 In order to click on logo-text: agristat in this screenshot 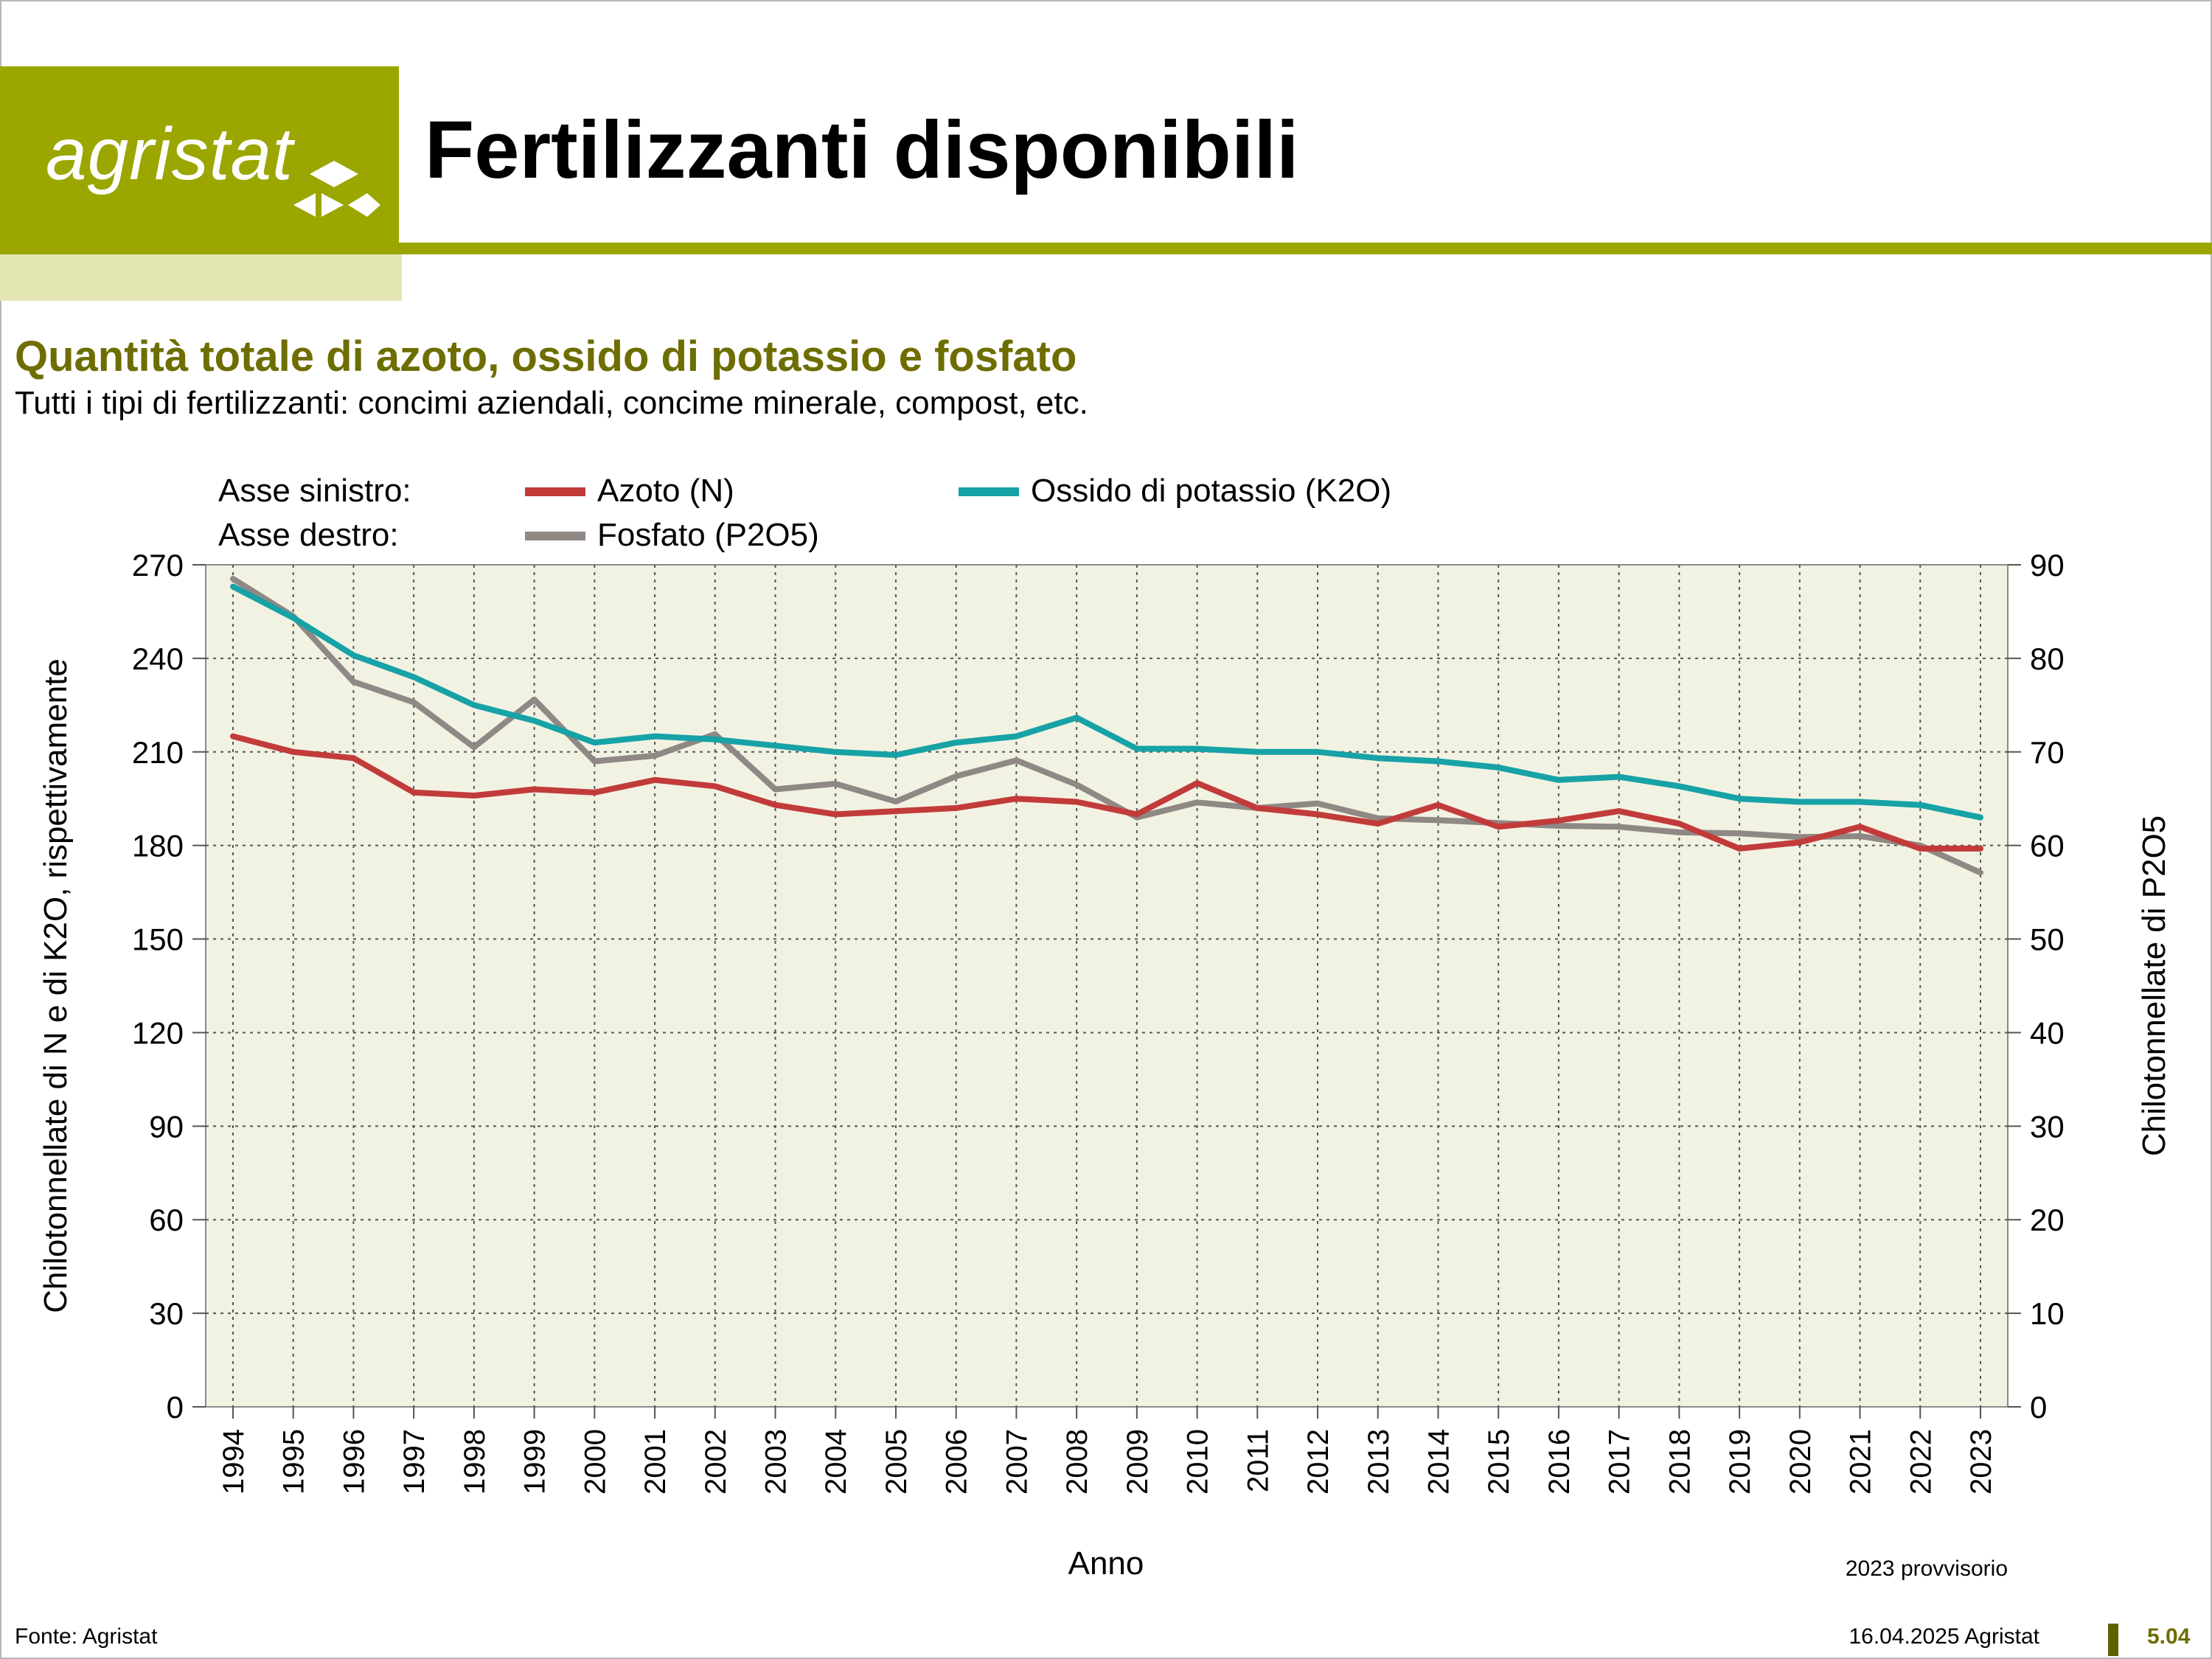, I will do `click(169, 154)`.